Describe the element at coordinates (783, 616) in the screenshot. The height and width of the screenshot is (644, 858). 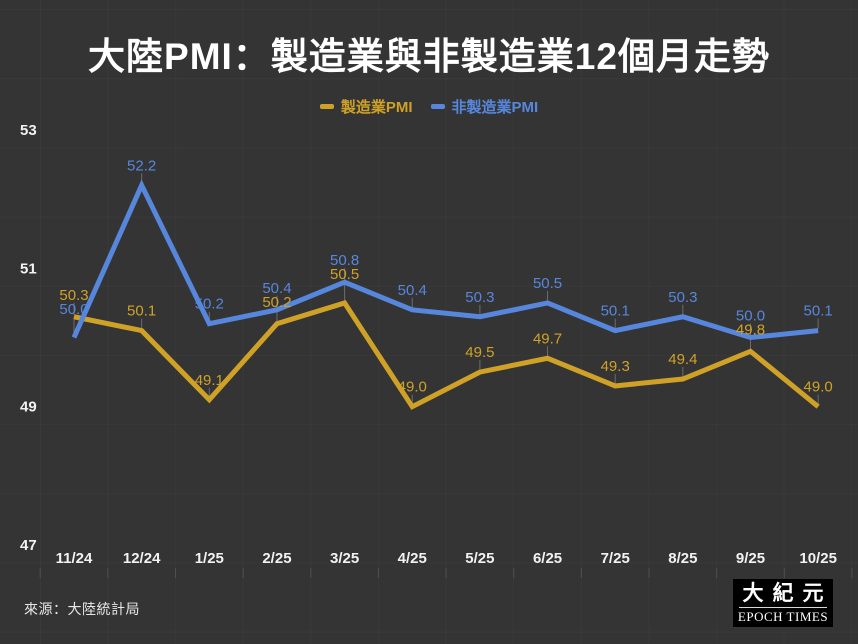
I see `logo-english-text: EPOCH TIMES` at that location.